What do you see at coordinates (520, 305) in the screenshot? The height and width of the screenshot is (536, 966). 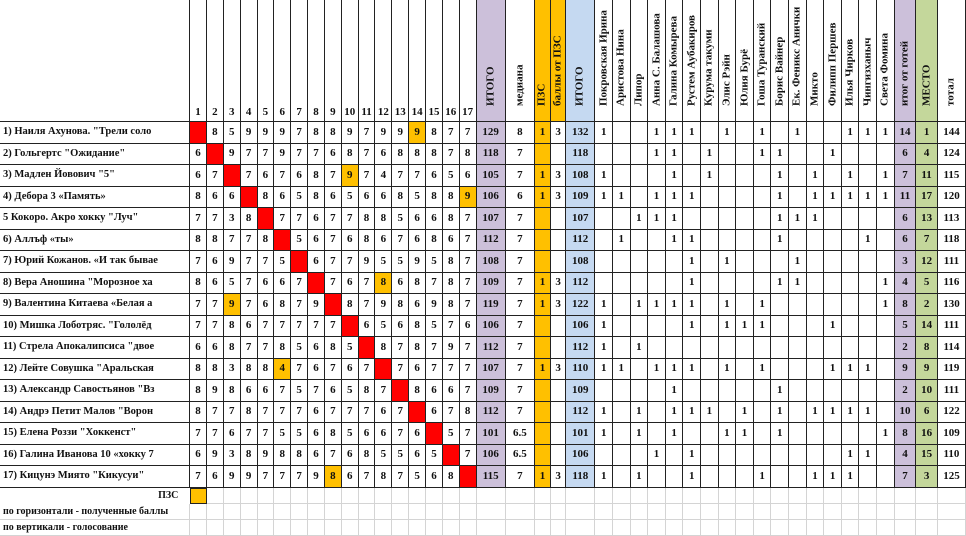 I see `mediana-cell: 7` at bounding box center [520, 305].